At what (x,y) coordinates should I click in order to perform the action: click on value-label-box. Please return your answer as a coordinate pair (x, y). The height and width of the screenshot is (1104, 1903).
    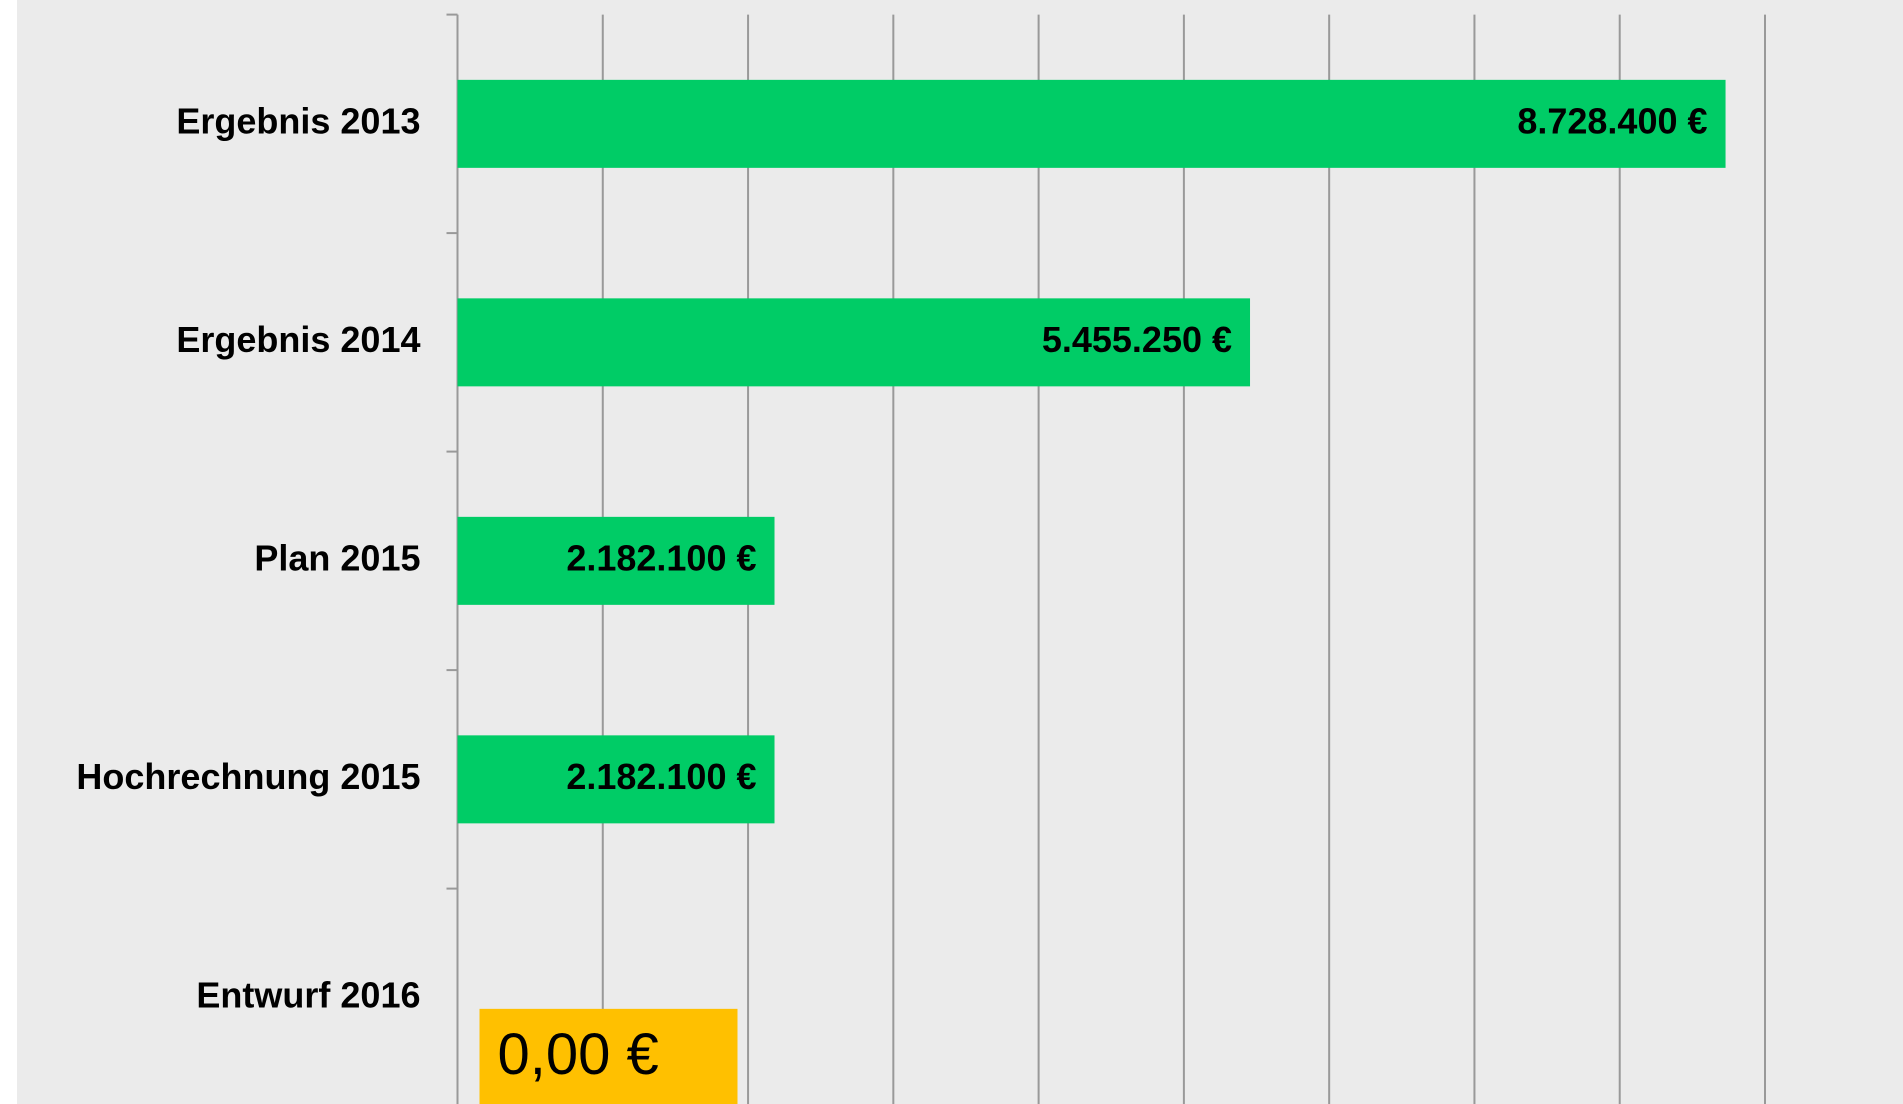
    Looking at the image, I should click on (608, 1056).